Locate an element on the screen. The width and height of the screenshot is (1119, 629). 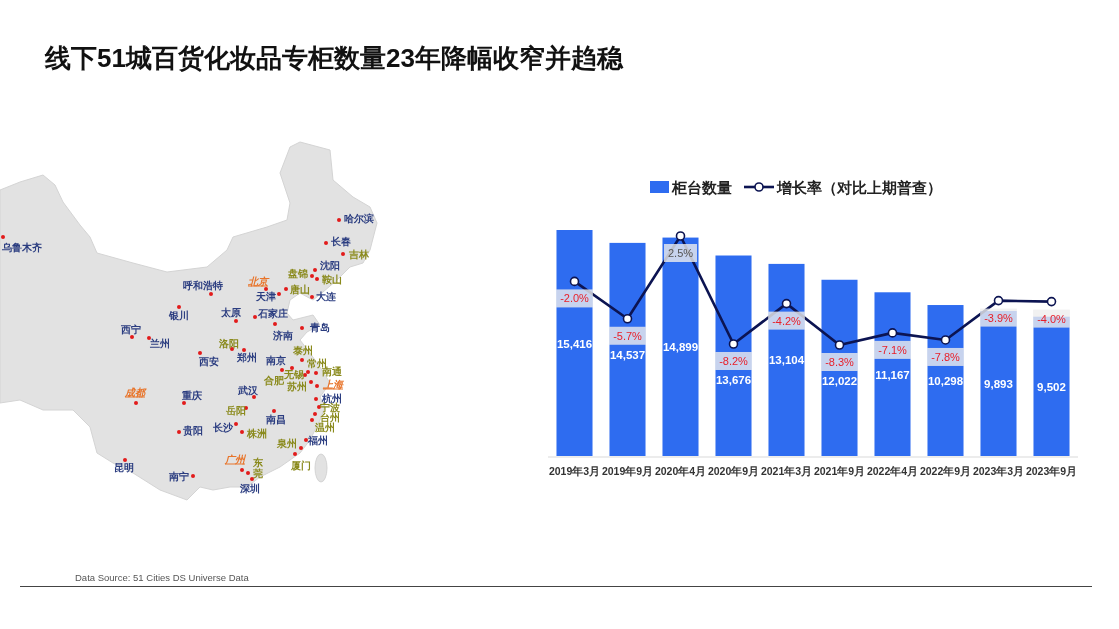
data-label: -7.8% is located at coordinates (946, 356).